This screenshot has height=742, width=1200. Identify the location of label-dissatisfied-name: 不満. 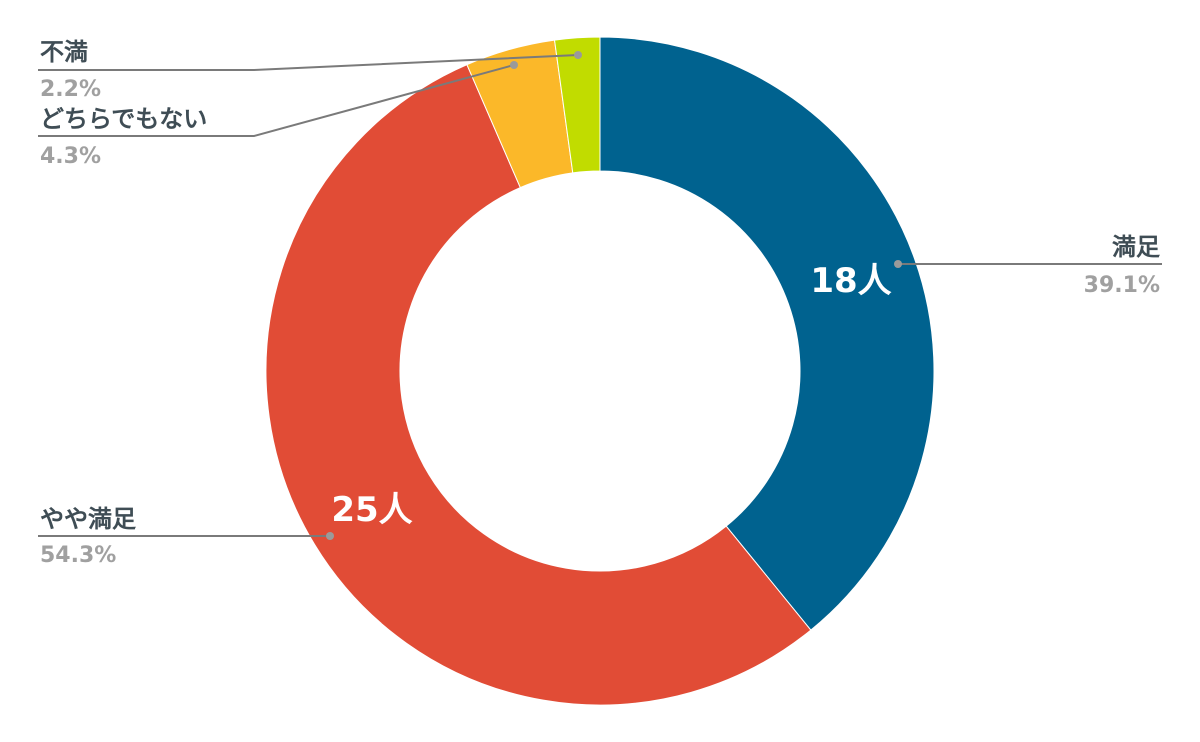
(64, 52).